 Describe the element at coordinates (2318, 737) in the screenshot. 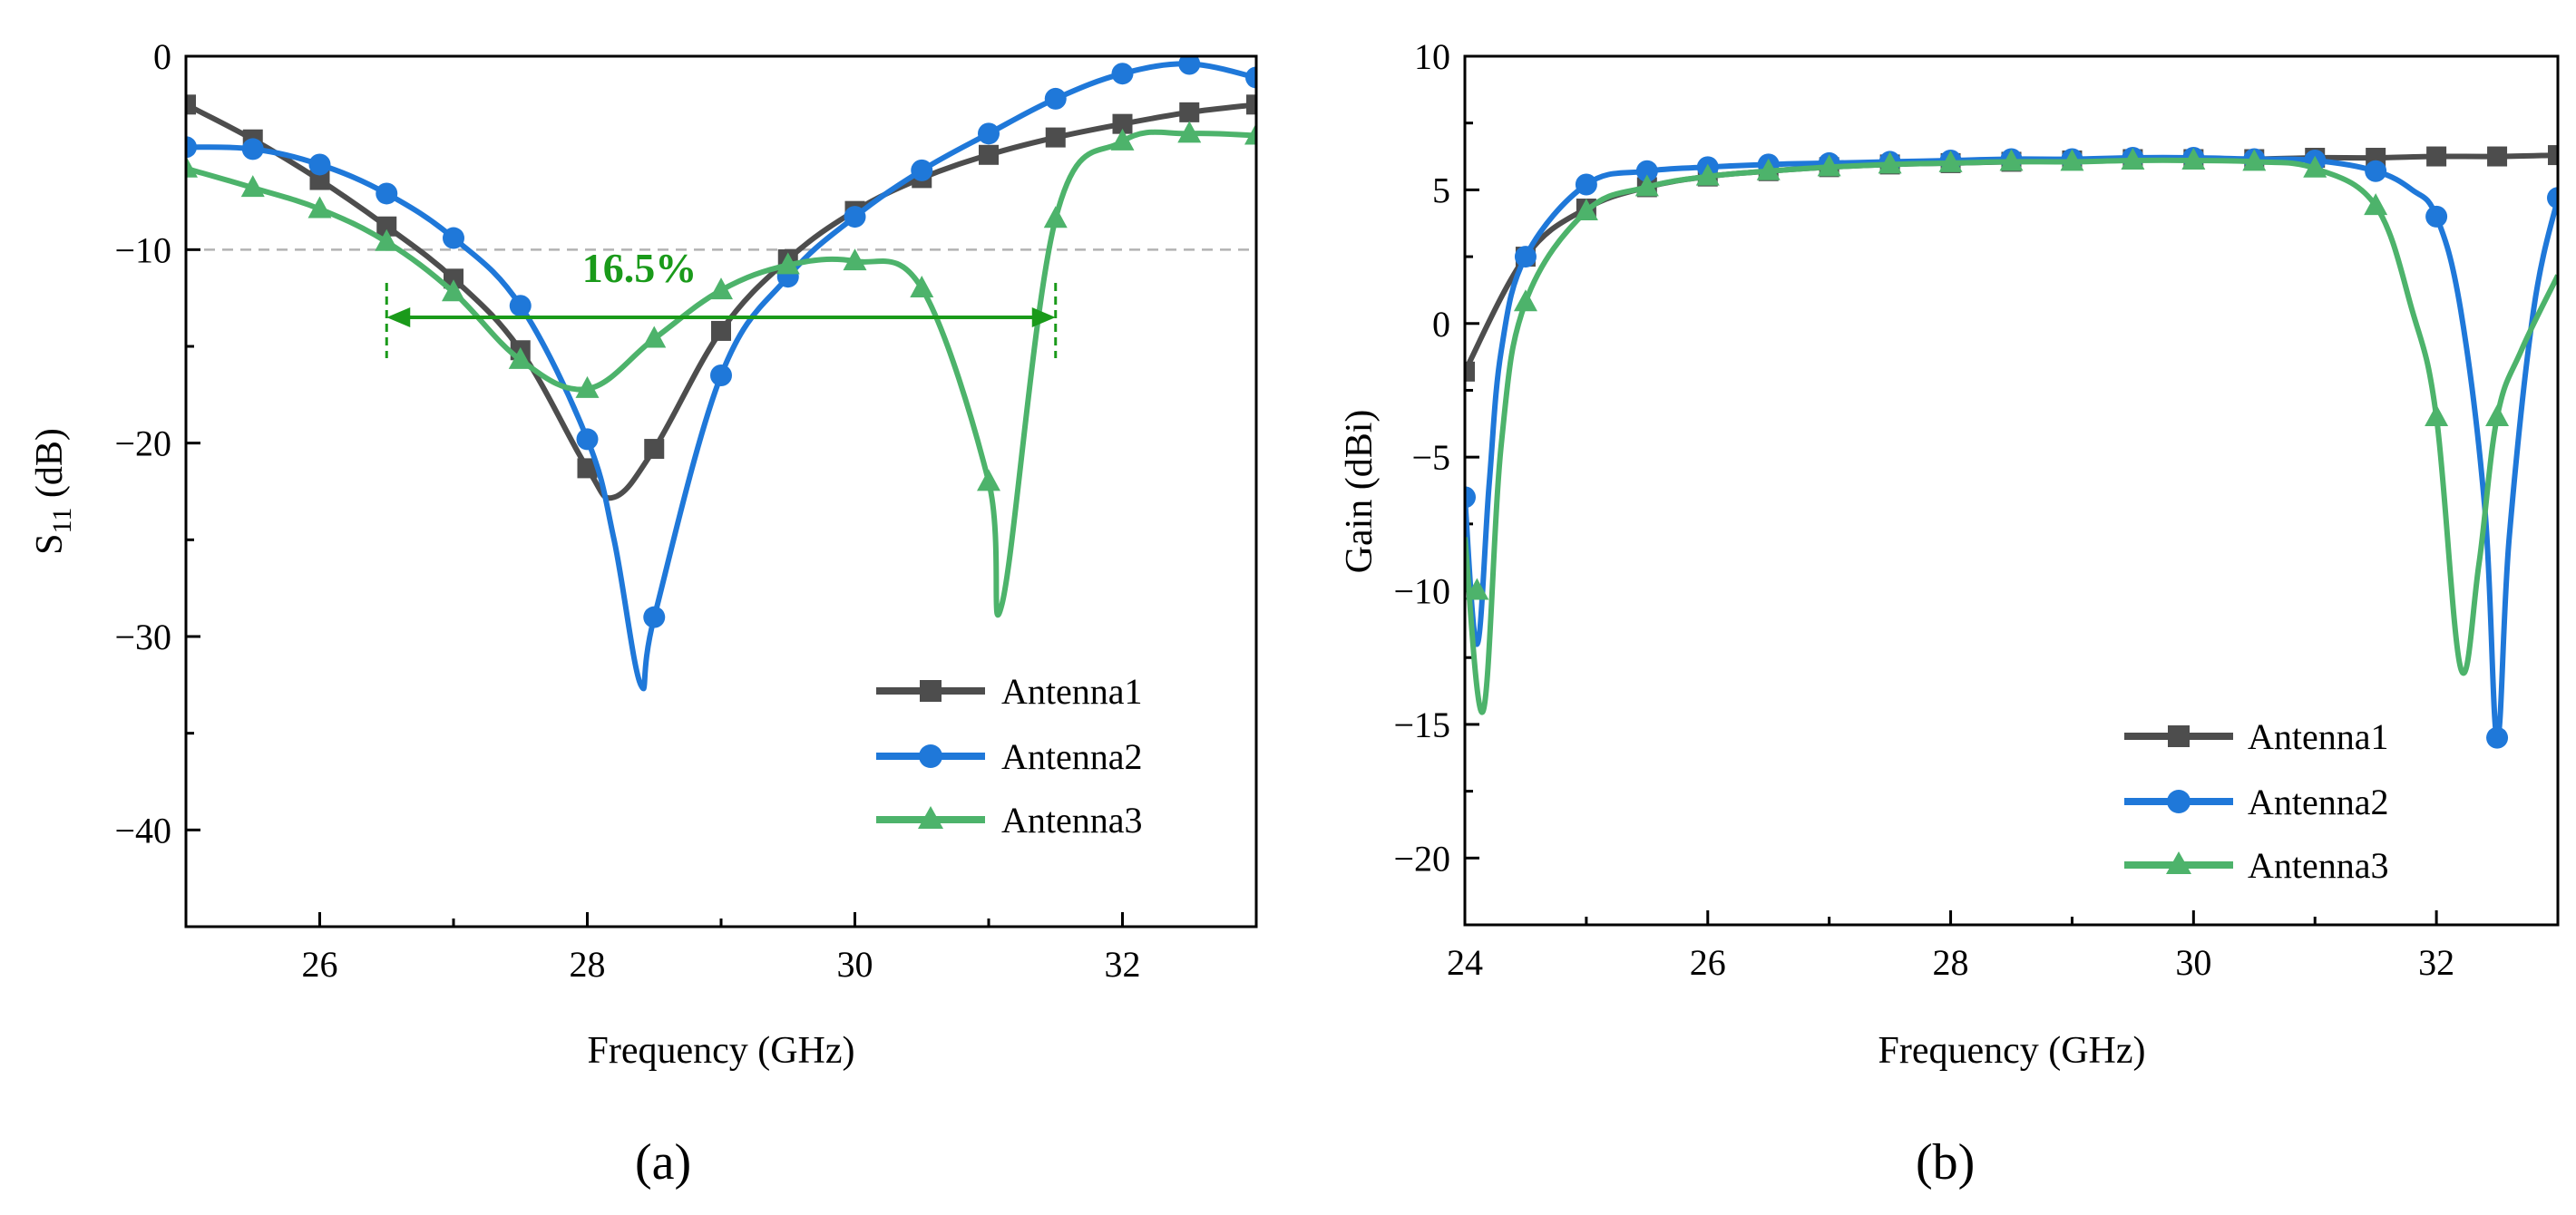

I see `panel-b-legend-label-antenna1: Antenna1` at that location.